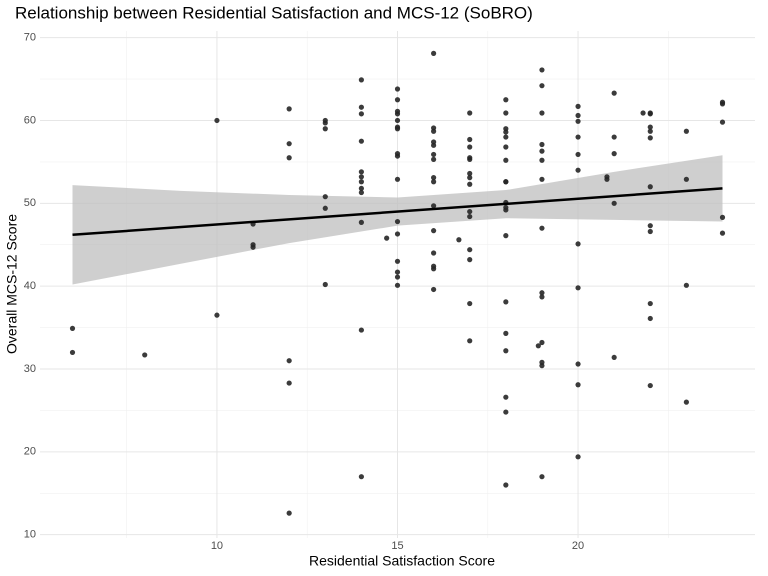 This screenshot has height=576, width=768. What do you see at coordinates (397, 212) in the screenshot?
I see `trend-line` at bounding box center [397, 212].